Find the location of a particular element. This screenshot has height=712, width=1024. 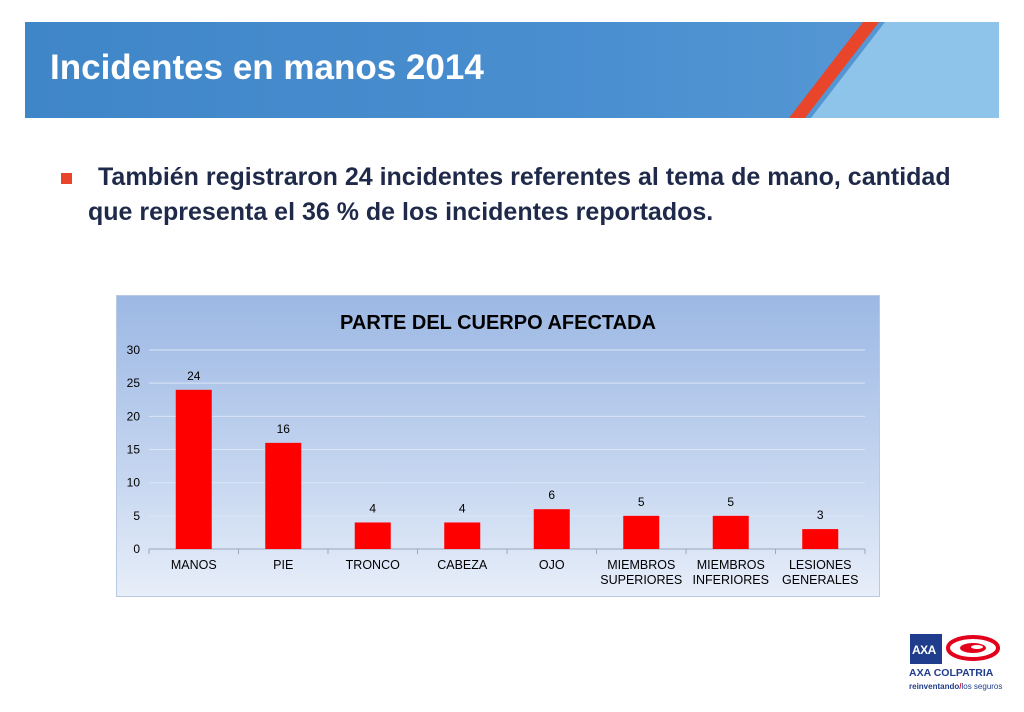

y-tick-label: 10 is located at coordinates (134, 483).